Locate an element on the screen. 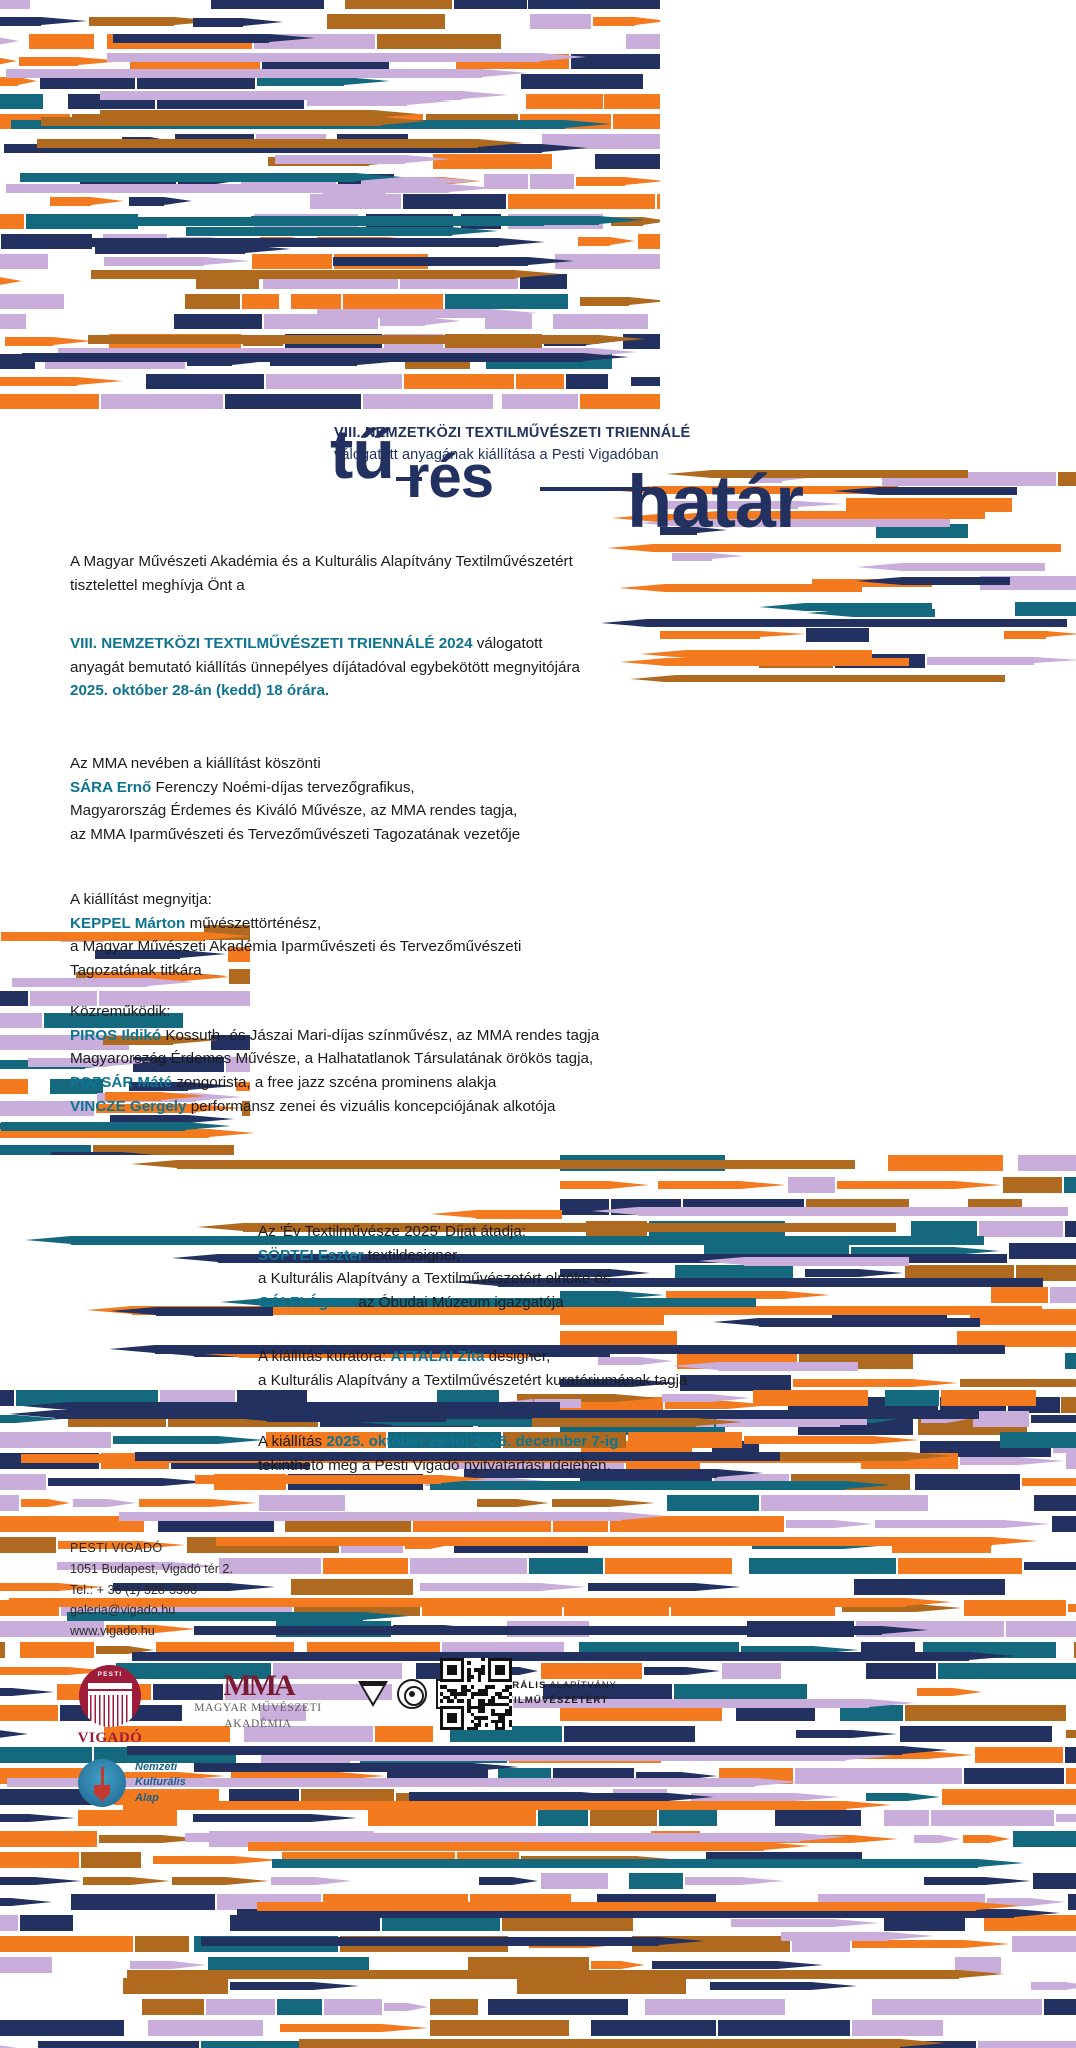 The height and width of the screenshot is (2048, 1076). qr-code is located at coordinates (476, 1694).